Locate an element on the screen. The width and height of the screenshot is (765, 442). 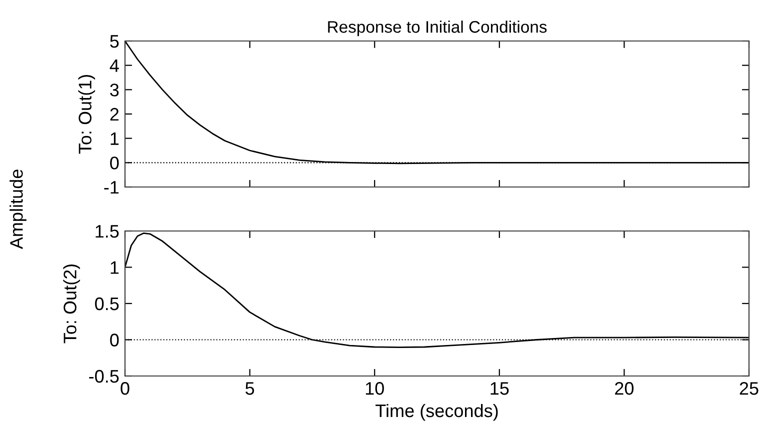
x-tick-label: 20 is located at coordinates (624, 388).